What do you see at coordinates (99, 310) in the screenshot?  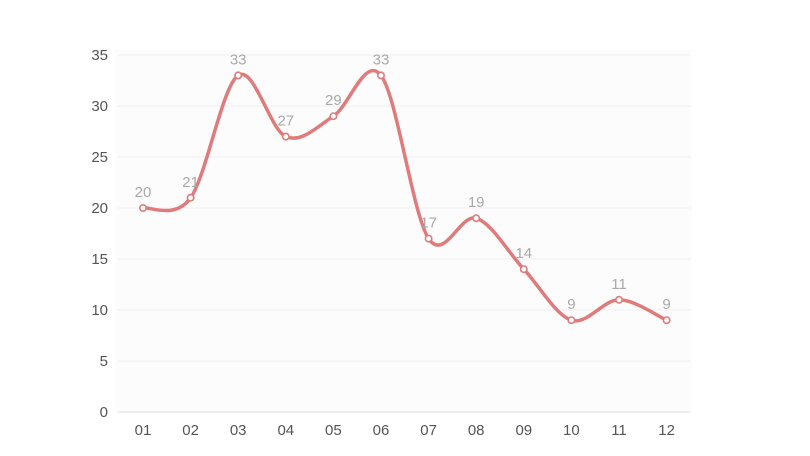 I see `y-tick-label: 10` at bounding box center [99, 310].